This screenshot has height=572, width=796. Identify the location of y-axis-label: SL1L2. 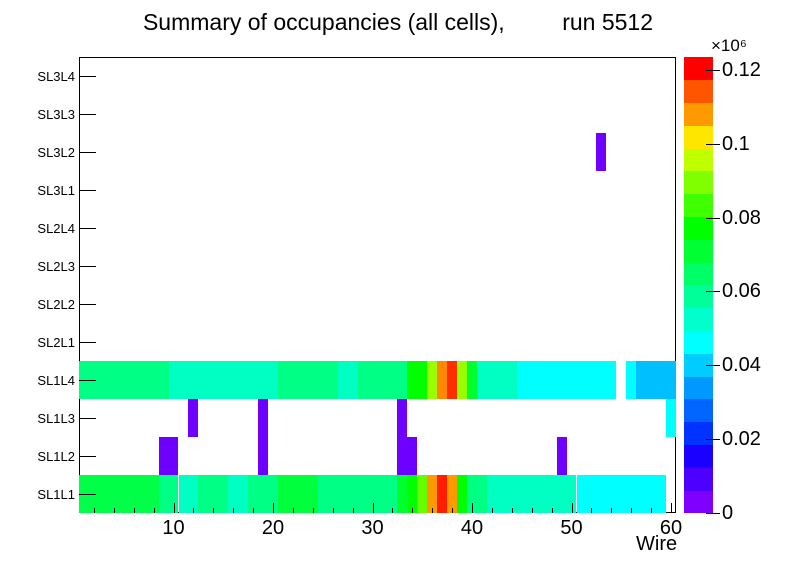
(56, 456).